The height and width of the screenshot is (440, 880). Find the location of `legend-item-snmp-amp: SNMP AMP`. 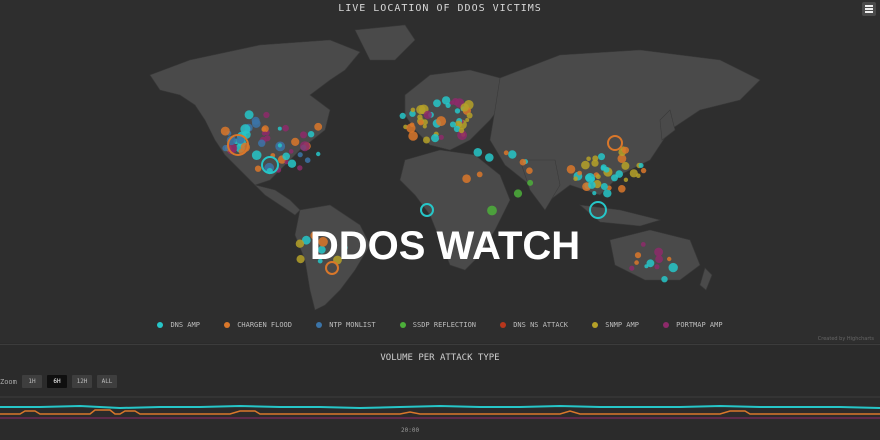

legend-item-snmp-amp: SNMP AMP is located at coordinates (615, 325).